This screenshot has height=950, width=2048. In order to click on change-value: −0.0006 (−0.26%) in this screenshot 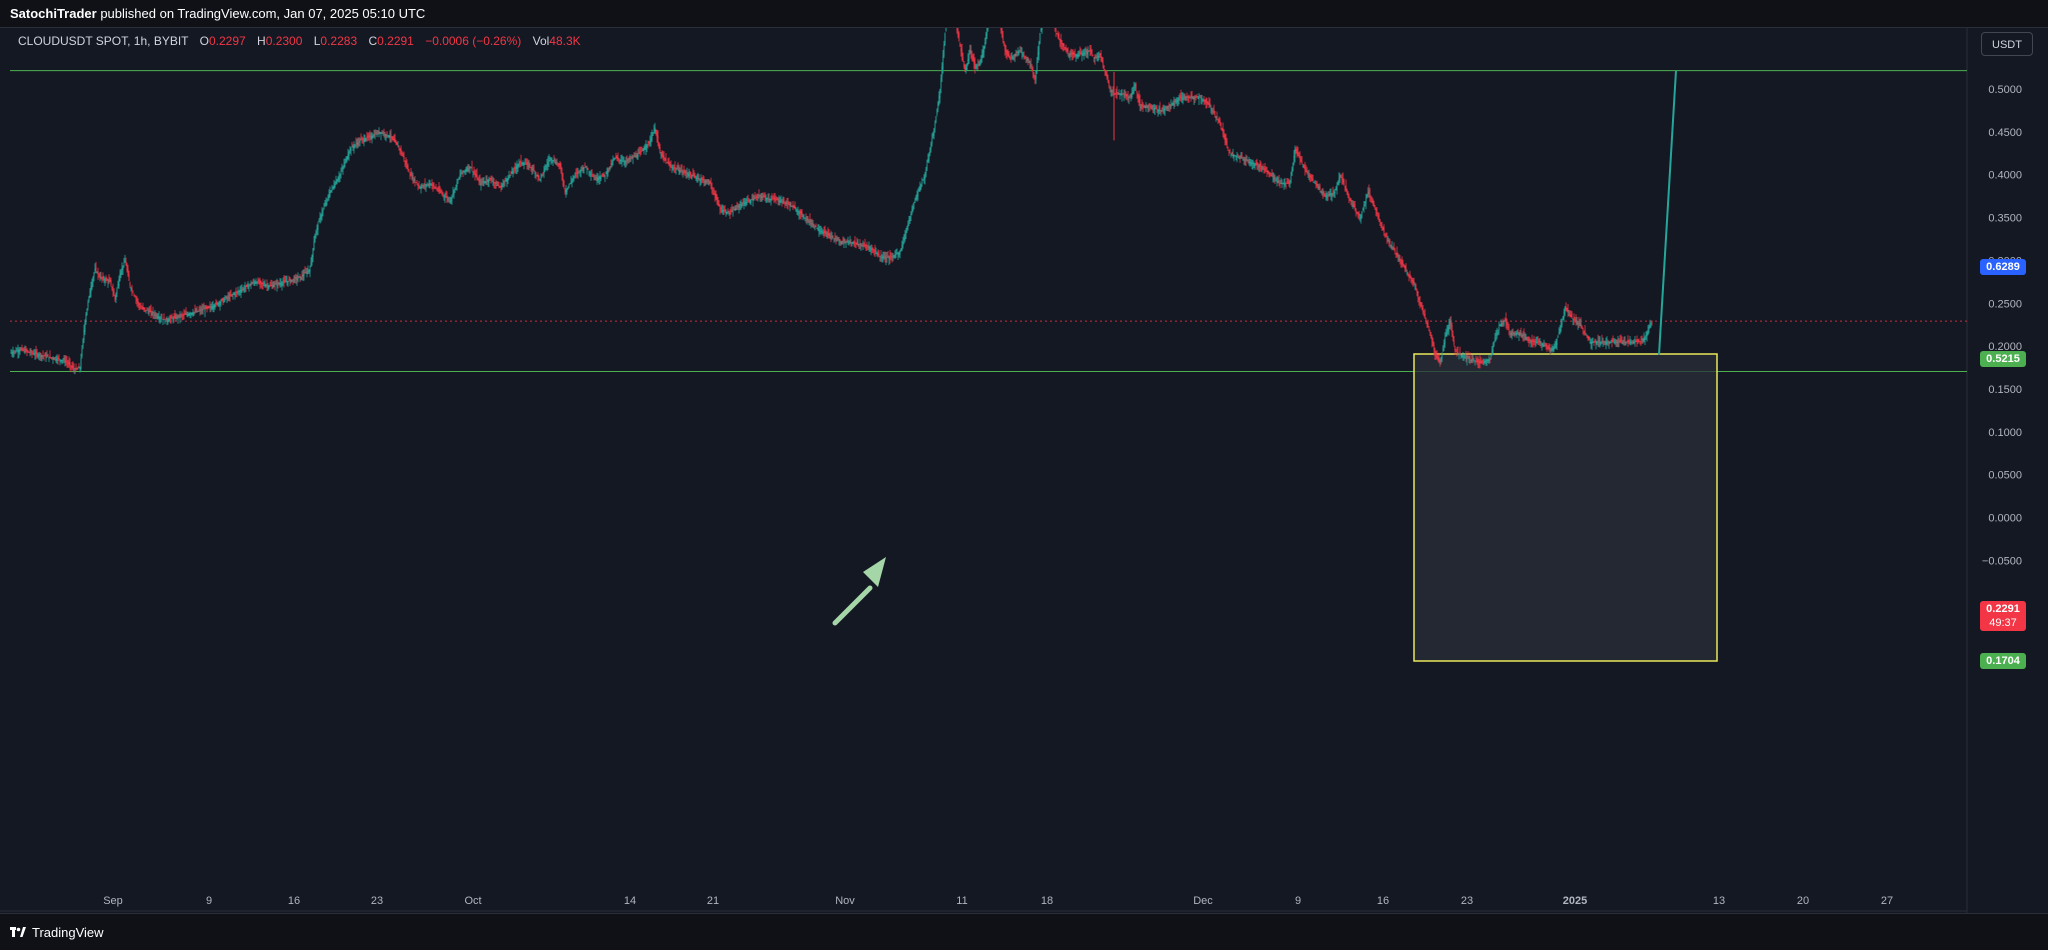, I will do `click(473, 41)`.